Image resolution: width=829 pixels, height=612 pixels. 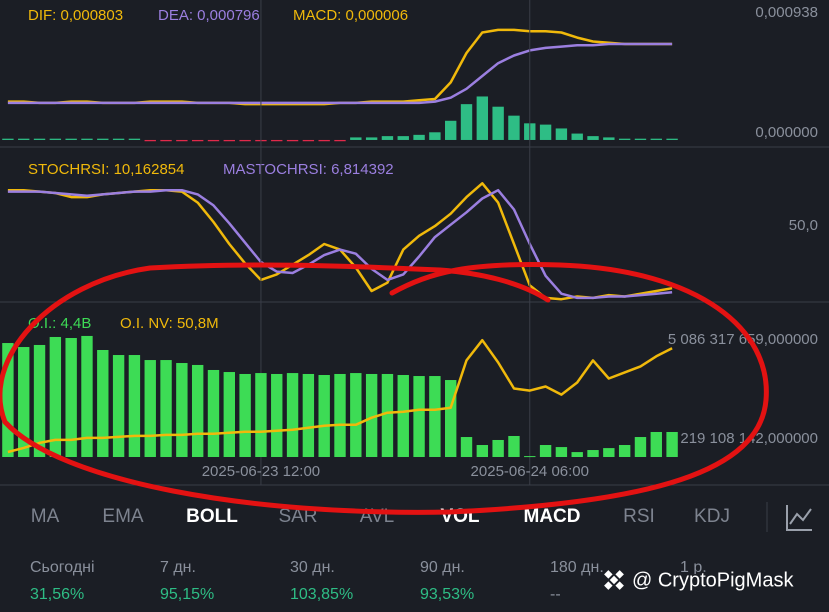 What do you see at coordinates (106, 169) in the screenshot?
I see `legend-entry: STOCHRSI: 10,162854` at bounding box center [106, 169].